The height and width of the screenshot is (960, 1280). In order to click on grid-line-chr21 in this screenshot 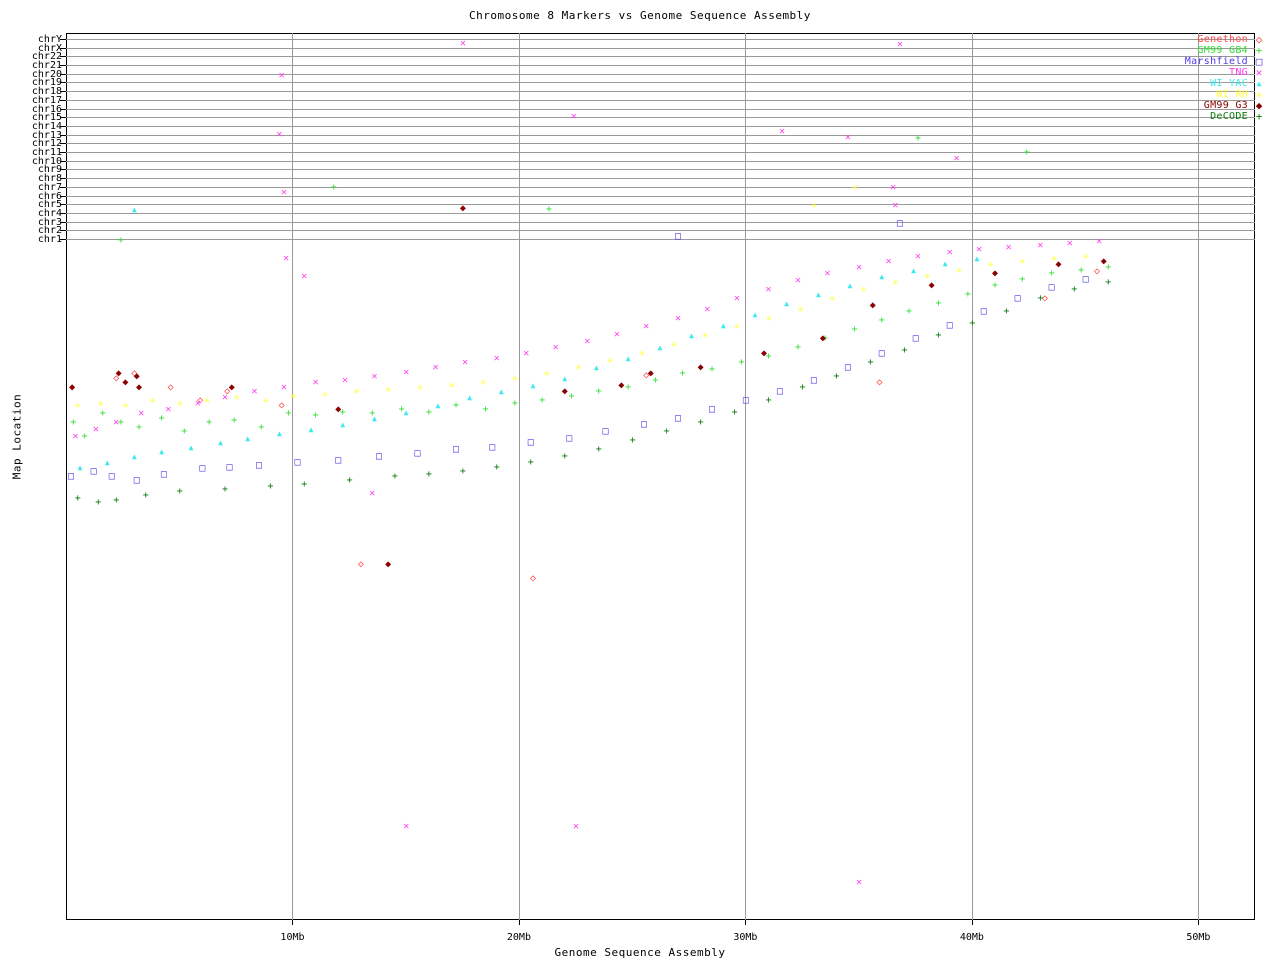, I will do `click(660, 66)`.